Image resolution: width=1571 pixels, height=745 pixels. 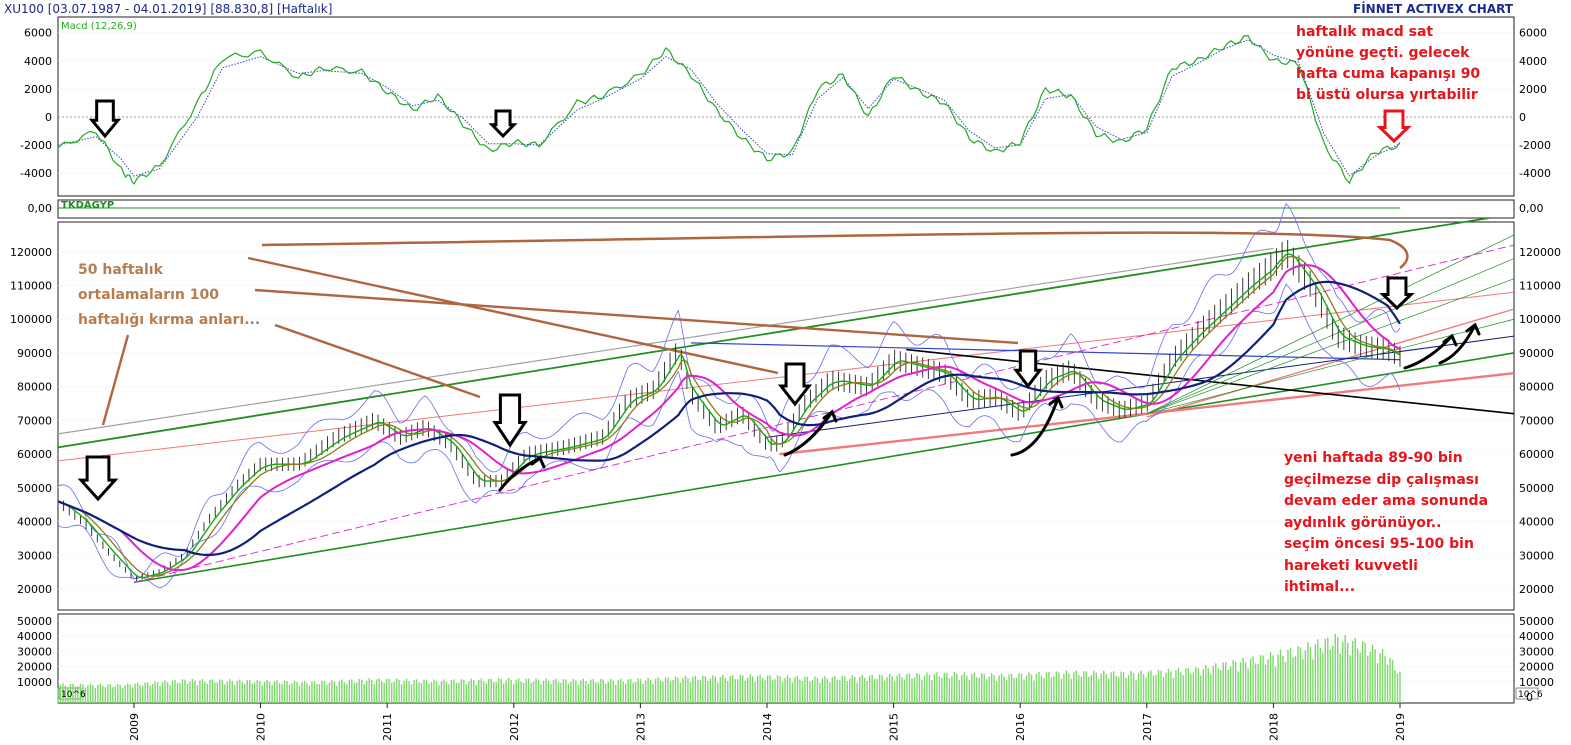 I want to click on macd-tick-label: 6000, so click(x=38, y=33).